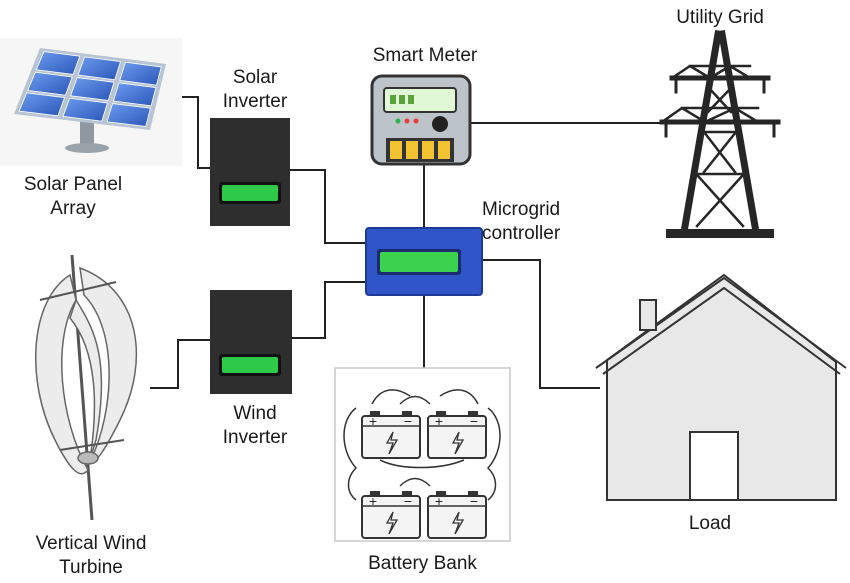 The image size is (850, 583). I want to click on wind-inverter-label: Wind Inverter, so click(255, 426).